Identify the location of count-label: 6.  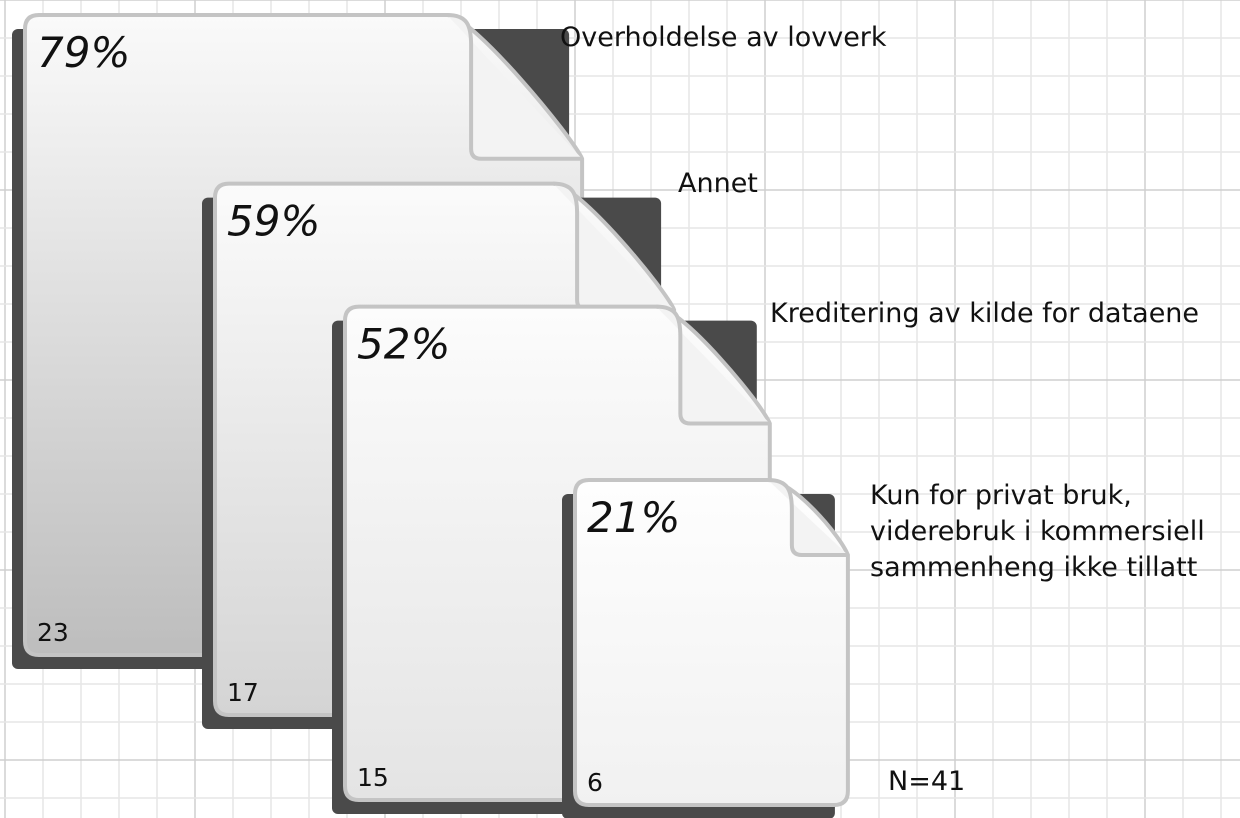
(595, 782).